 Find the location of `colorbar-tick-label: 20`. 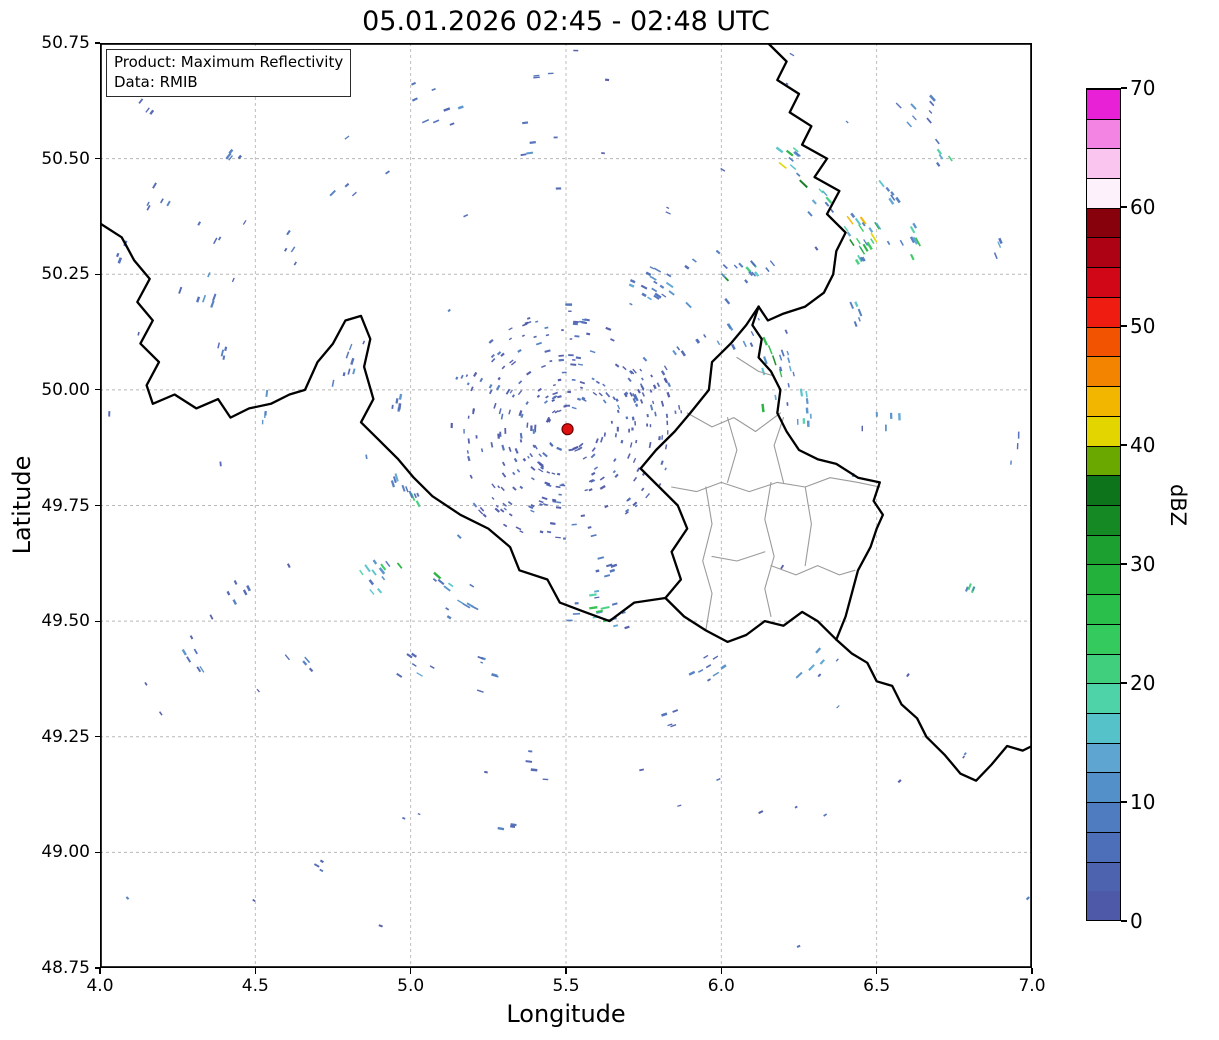

colorbar-tick-label: 20 is located at coordinates (1143, 683).